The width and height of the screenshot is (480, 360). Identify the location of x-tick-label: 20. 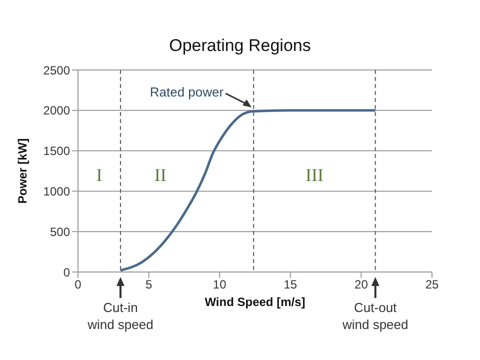
(361, 285).